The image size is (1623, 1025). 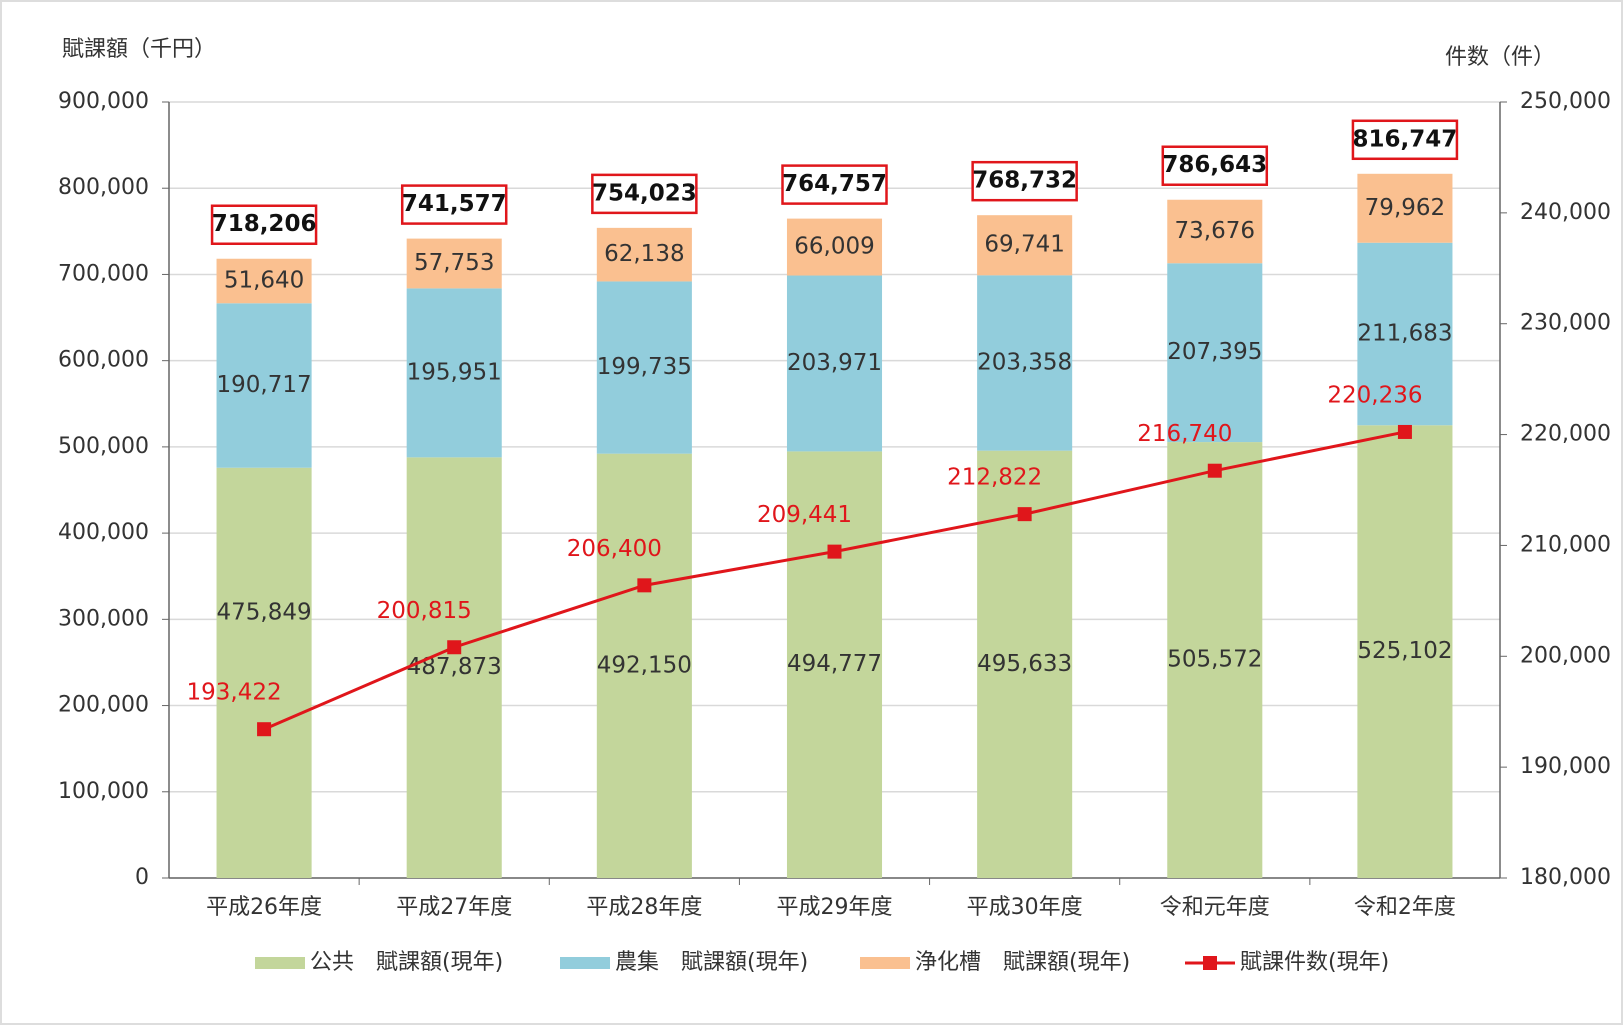 What do you see at coordinates (1314, 962) in the screenshot?
I see `legend-label: 賦課件数(現年)` at bounding box center [1314, 962].